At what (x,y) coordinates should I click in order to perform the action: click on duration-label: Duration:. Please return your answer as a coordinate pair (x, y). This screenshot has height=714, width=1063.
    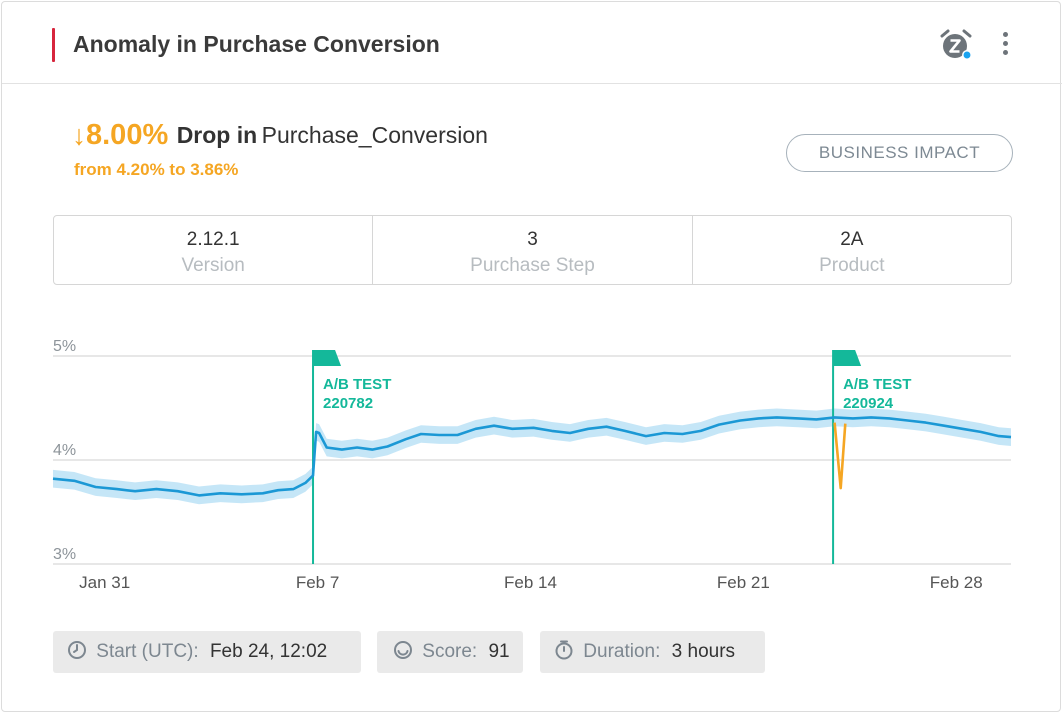
    Looking at the image, I should click on (622, 651).